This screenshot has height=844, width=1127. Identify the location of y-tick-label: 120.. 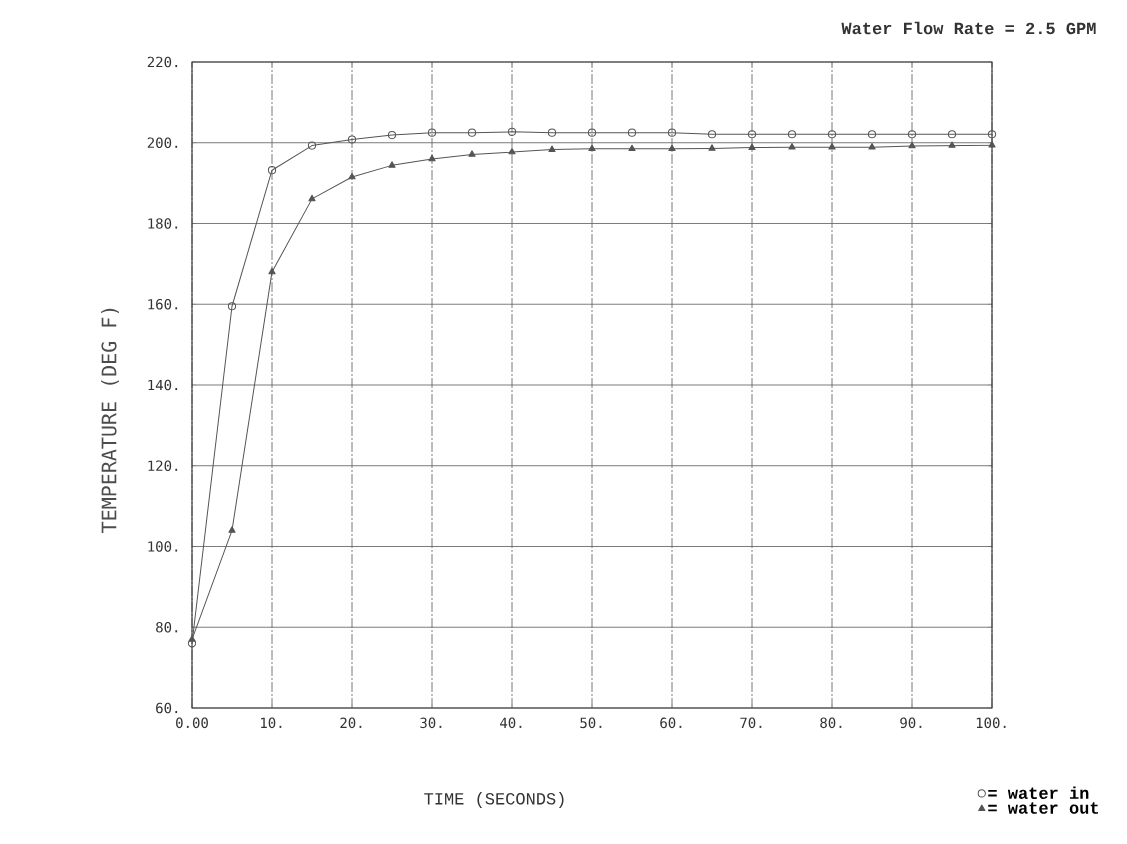
(163, 466).